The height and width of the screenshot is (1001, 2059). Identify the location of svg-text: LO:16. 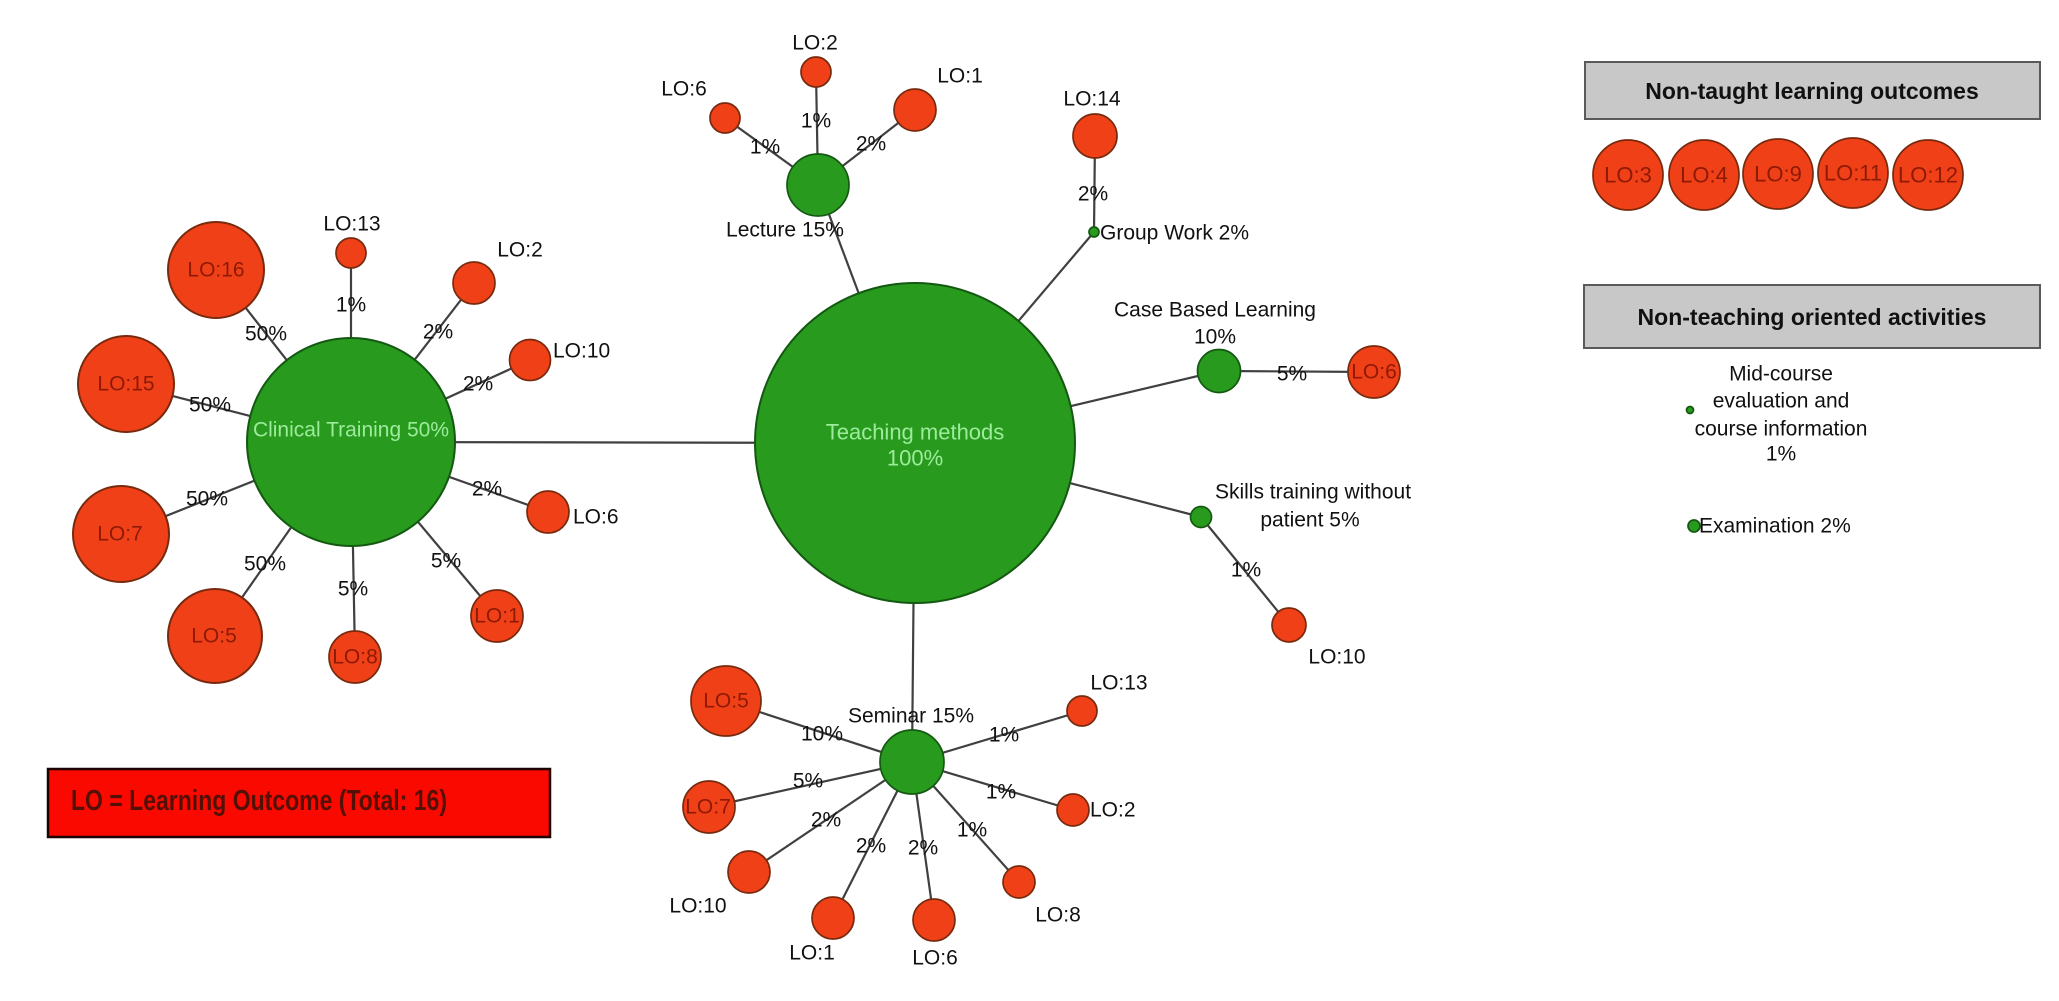
(215, 270).